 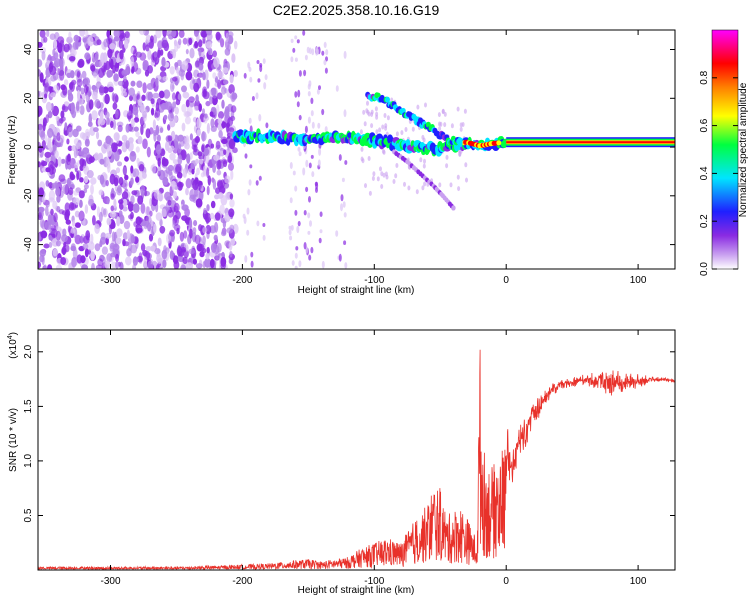 I want to click on figure-title: C2E2.2025.358.10.16.G19, so click(x=356, y=10).